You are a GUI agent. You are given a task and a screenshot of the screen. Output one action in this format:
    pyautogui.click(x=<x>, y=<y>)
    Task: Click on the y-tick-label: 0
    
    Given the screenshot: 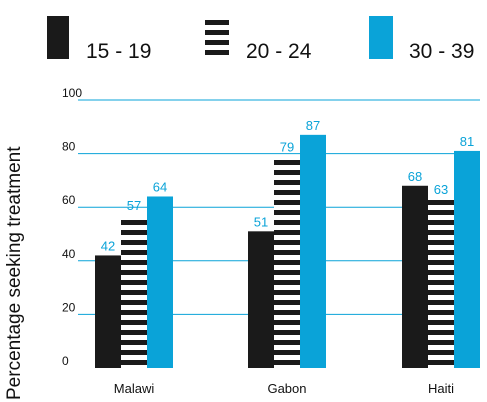 What is the action you would take?
    pyautogui.click(x=65, y=361)
    